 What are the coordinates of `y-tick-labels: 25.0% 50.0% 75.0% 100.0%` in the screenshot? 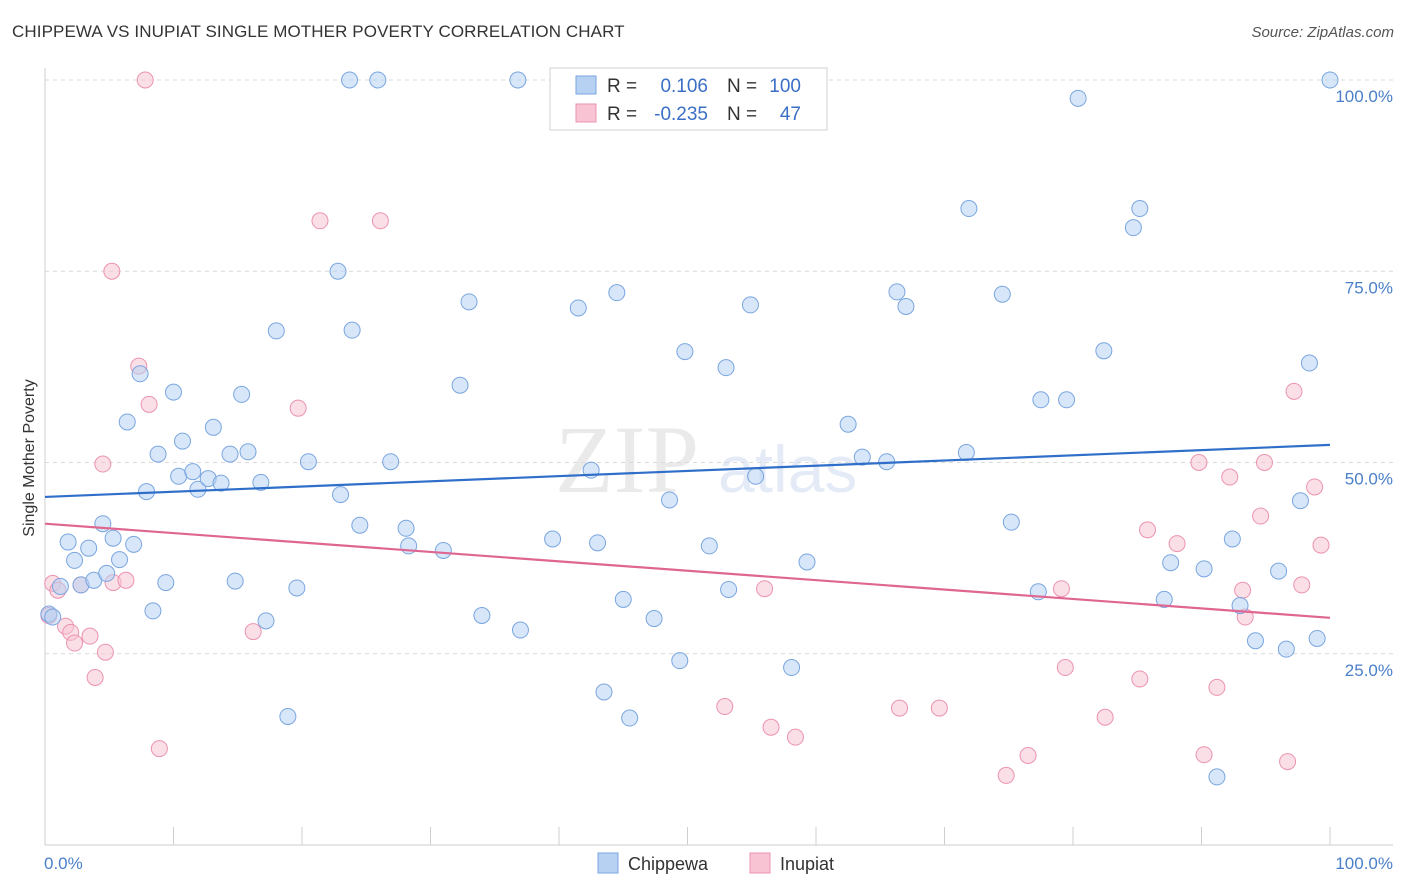 It's located at (1364, 383).